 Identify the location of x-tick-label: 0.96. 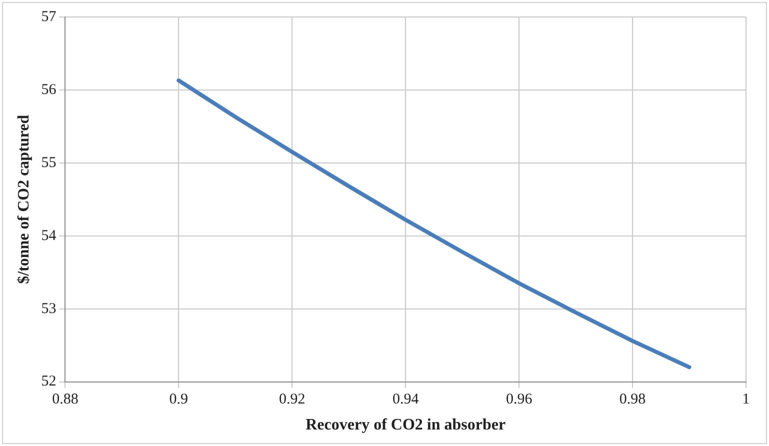
(519, 400).